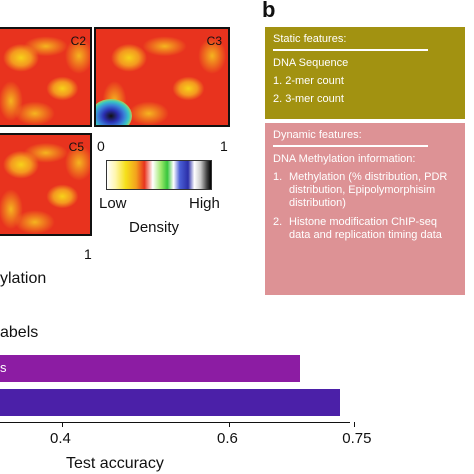  What do you see at coordinates (60, 438) in the screenshot?
I see `x-tick-label: 0.4` at bounding box center [60, 438].